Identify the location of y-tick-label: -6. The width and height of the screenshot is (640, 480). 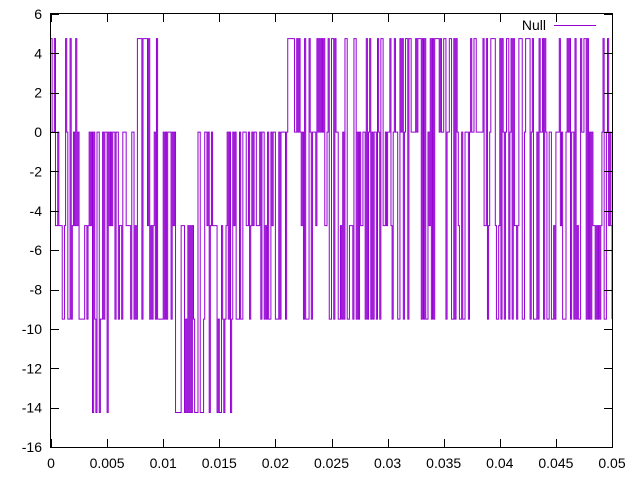
(36, 250).